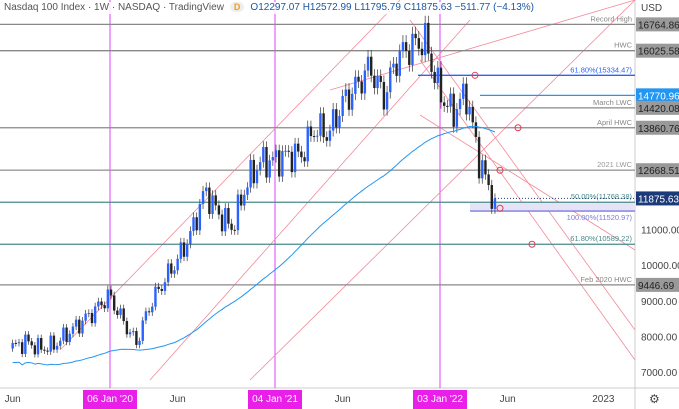  I want to click on level-label: HWC, so click(623, 45).